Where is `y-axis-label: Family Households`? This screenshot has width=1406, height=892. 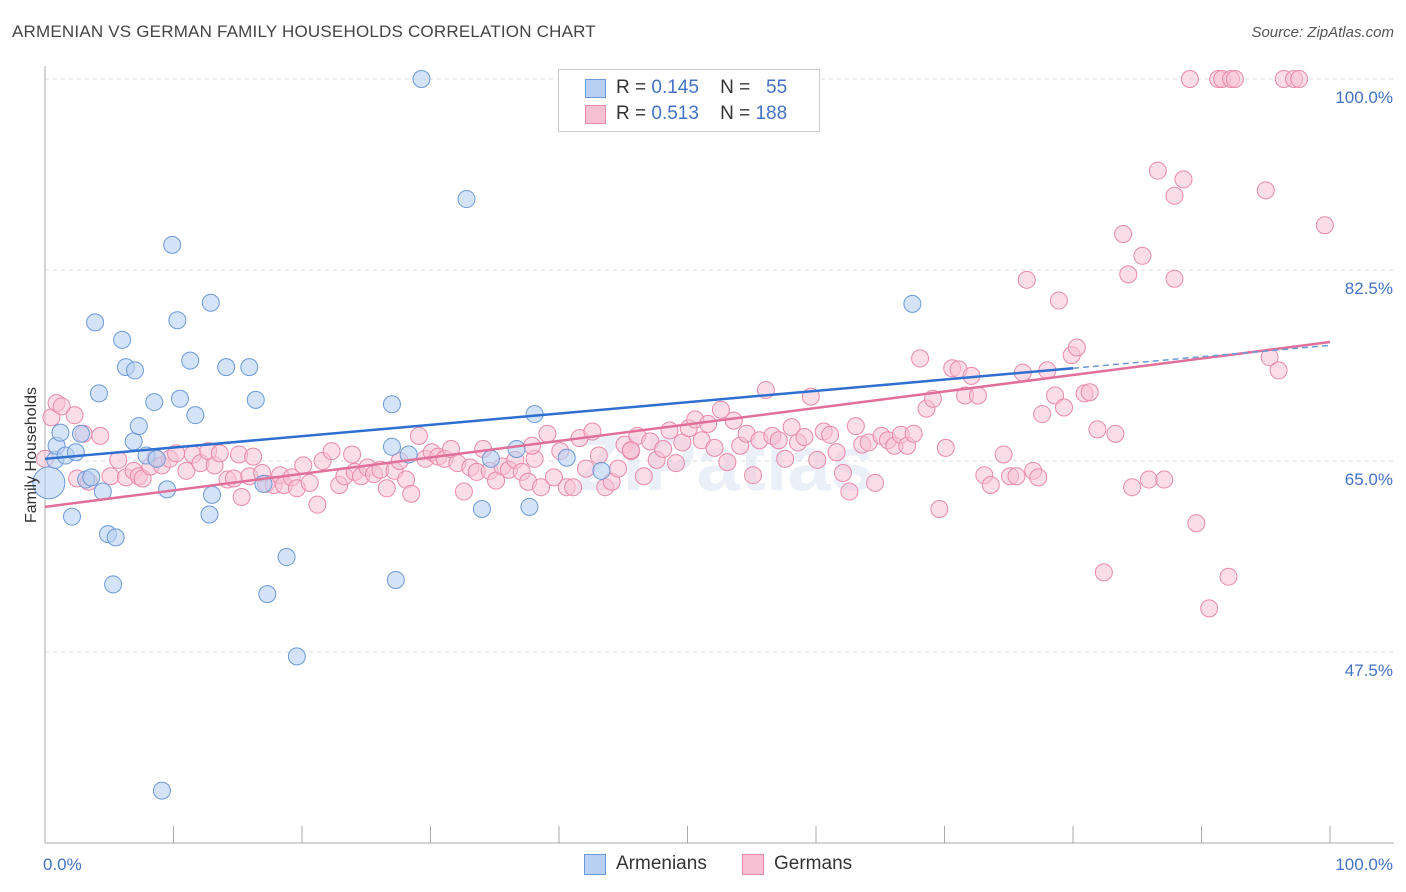 y-axis-label: Family Households is located at coordinates (31, 455).